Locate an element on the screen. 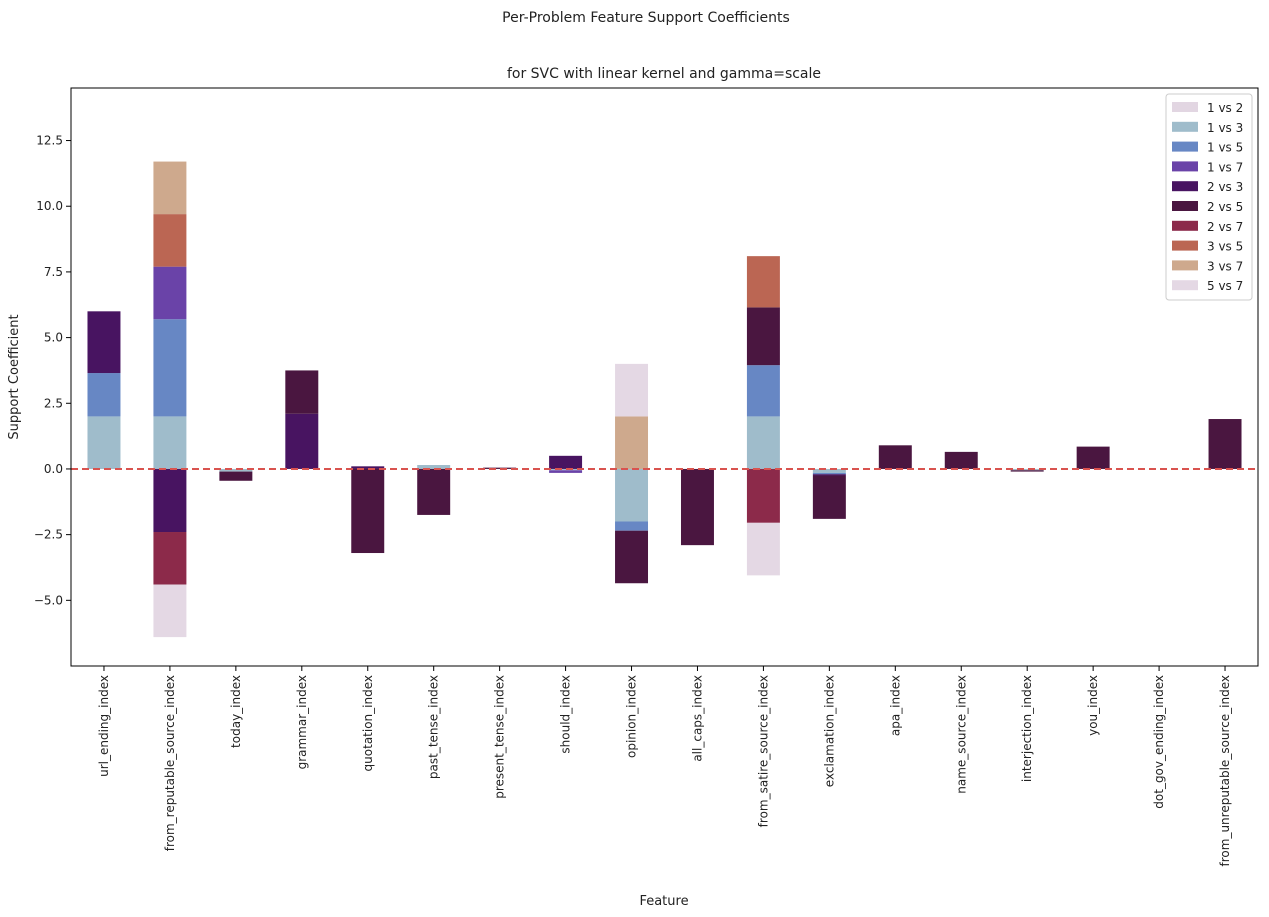 This screenshot has height=917, width=1269. x-tick-label: from_reputable_source_index is located at coordinates (170, 763).